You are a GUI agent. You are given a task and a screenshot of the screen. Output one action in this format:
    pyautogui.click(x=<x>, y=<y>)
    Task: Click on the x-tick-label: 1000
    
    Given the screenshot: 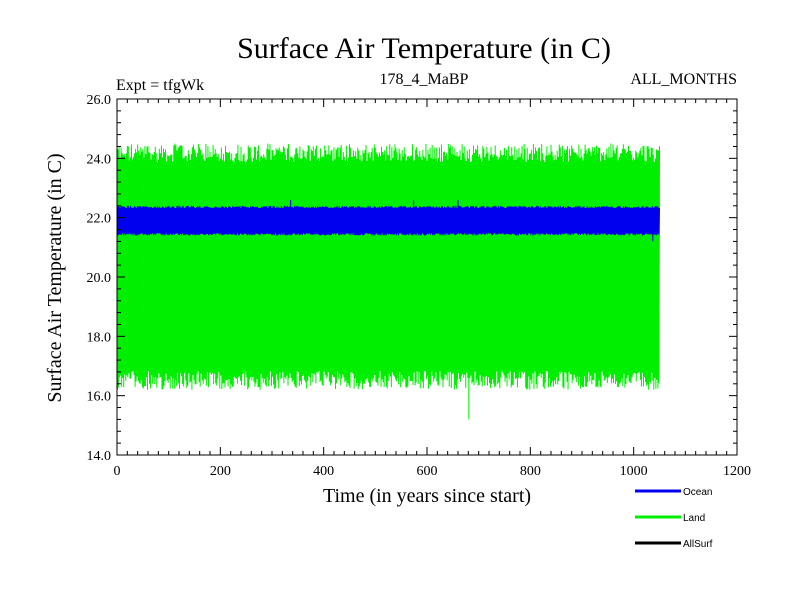 What is the action you would take?
    pyautogui.click(x=634, y=471)
    